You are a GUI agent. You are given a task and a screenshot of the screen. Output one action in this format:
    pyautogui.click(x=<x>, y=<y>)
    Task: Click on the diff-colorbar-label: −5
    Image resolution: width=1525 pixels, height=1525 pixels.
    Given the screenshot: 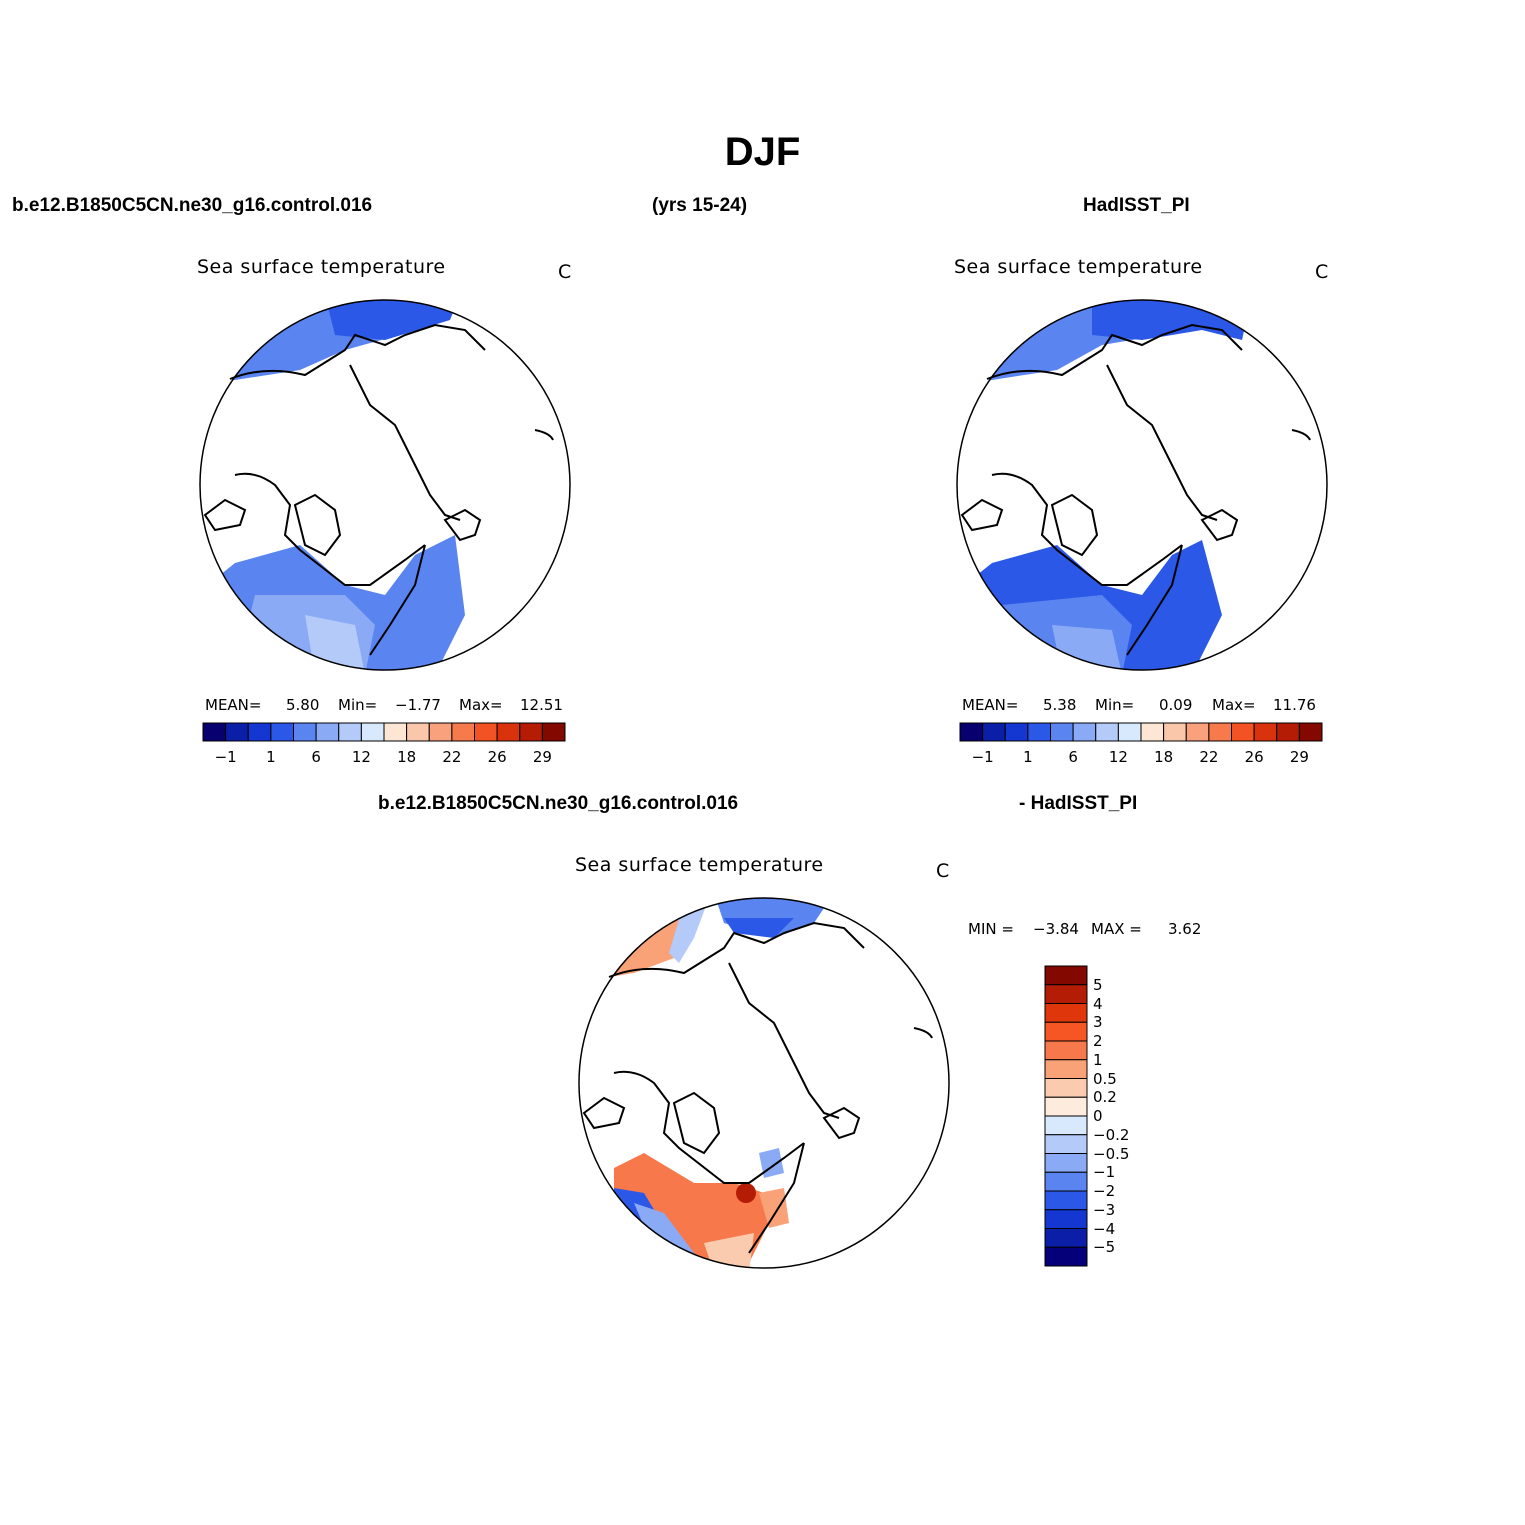 What is the action you would take?
    pyautogui.click(x=1104, y=1247)
    